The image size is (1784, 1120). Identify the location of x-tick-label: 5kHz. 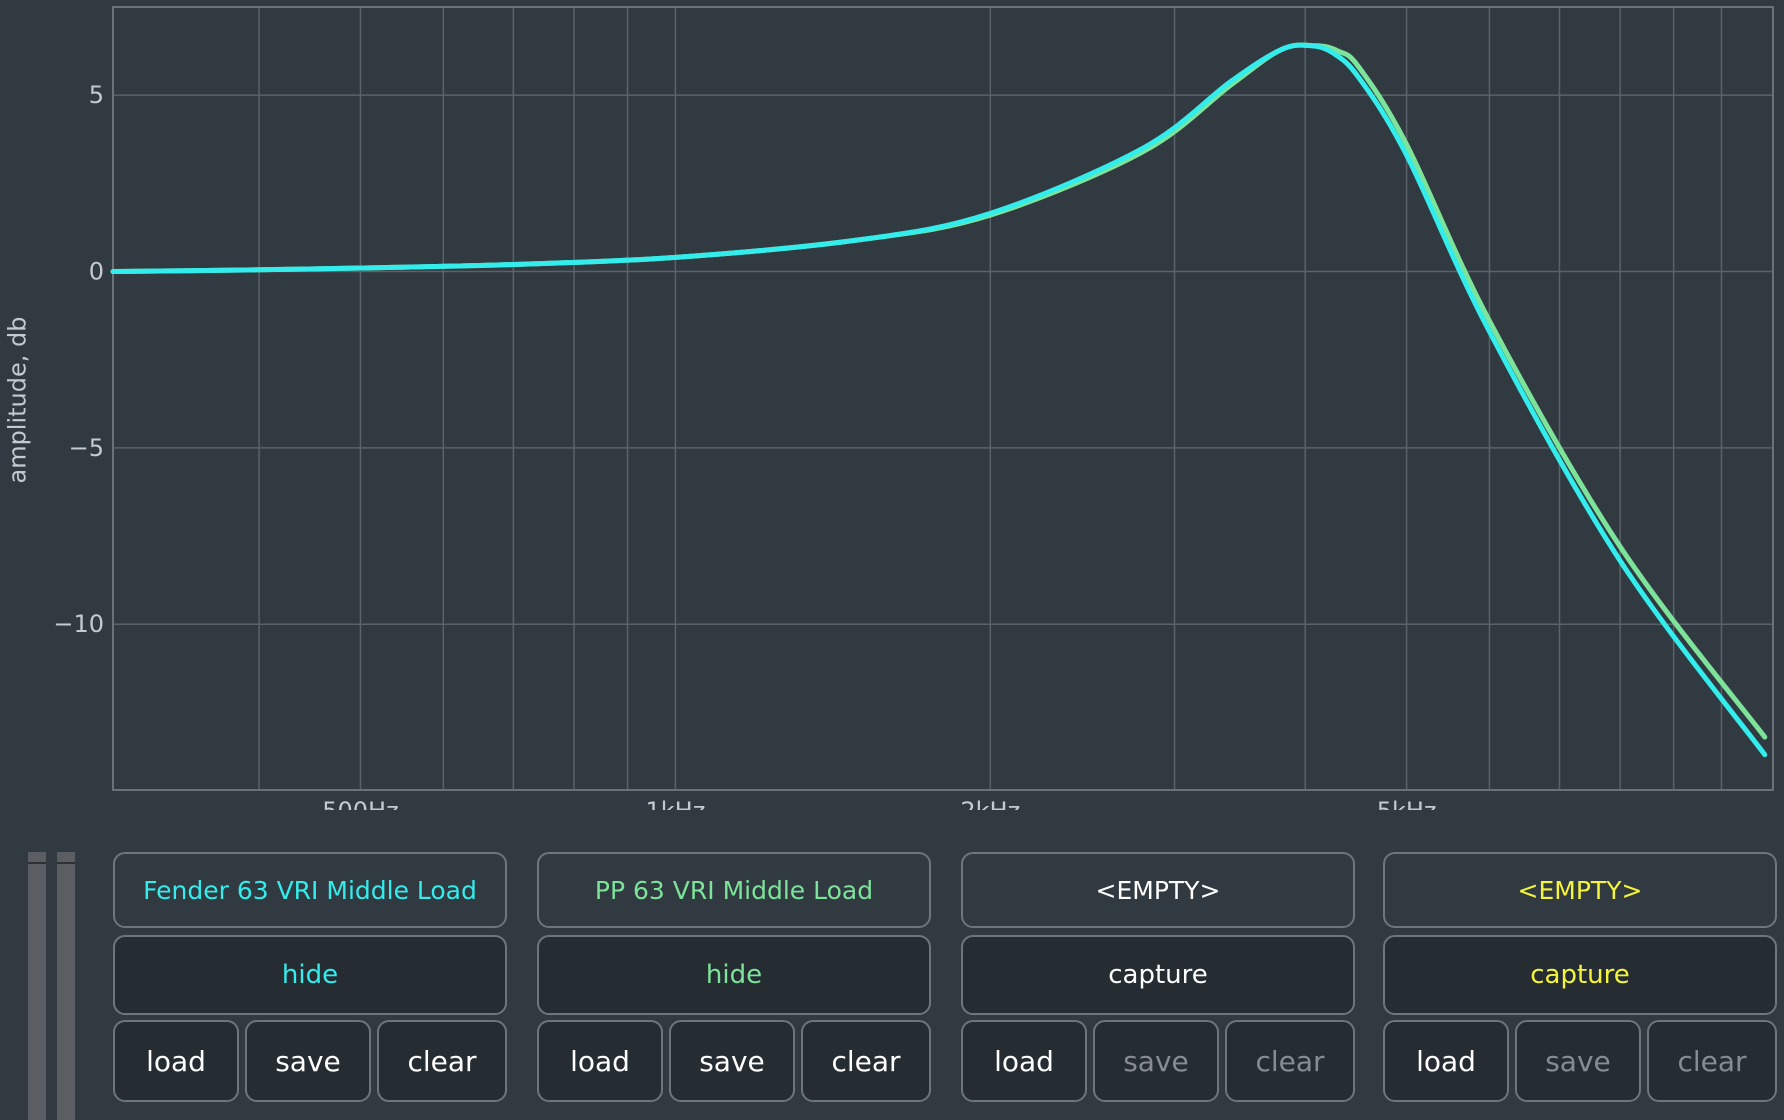
(1407, 803).